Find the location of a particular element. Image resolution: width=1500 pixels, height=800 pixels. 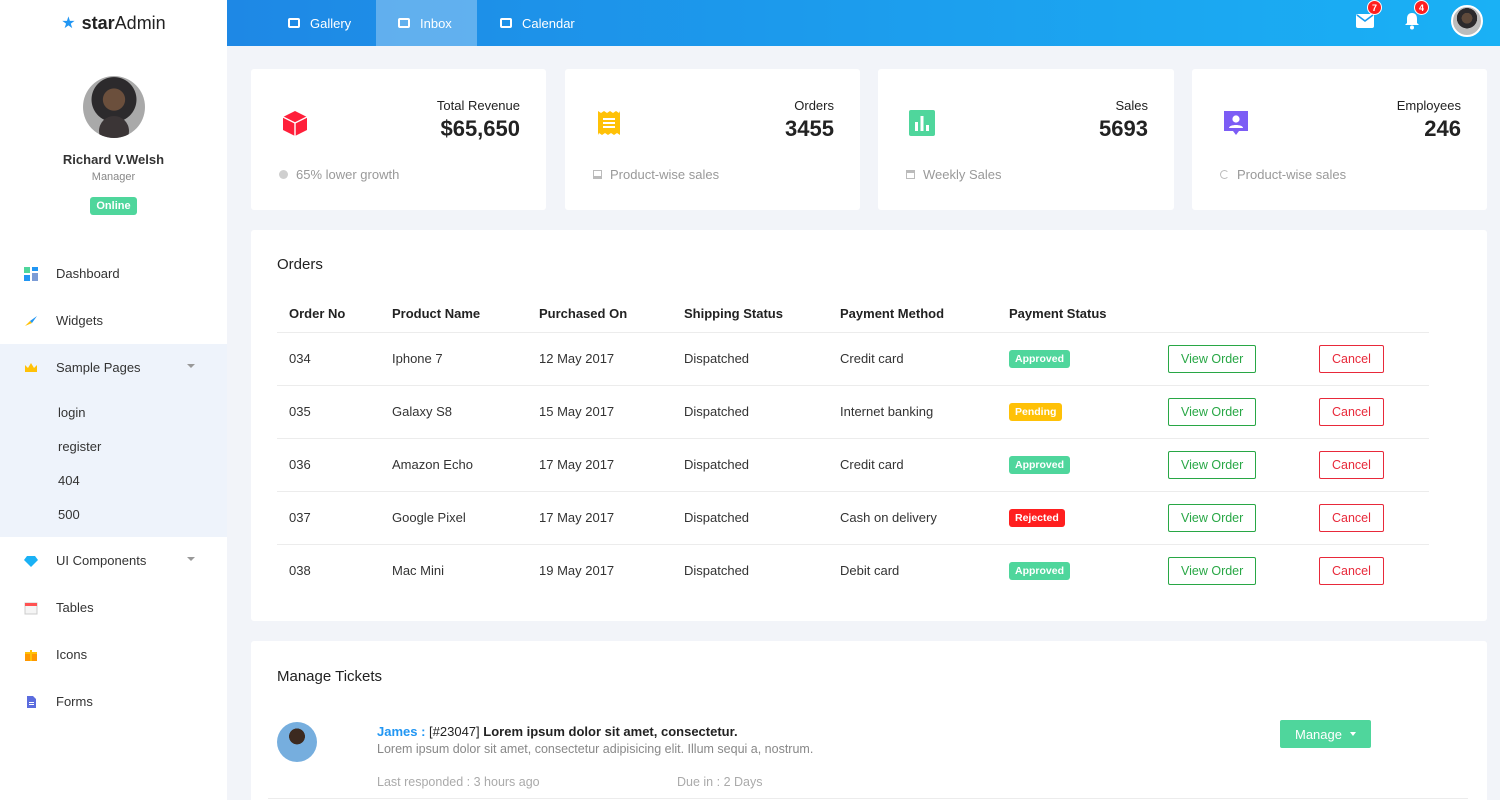

cell-status: Pending is located at coordinates (1076, 412).